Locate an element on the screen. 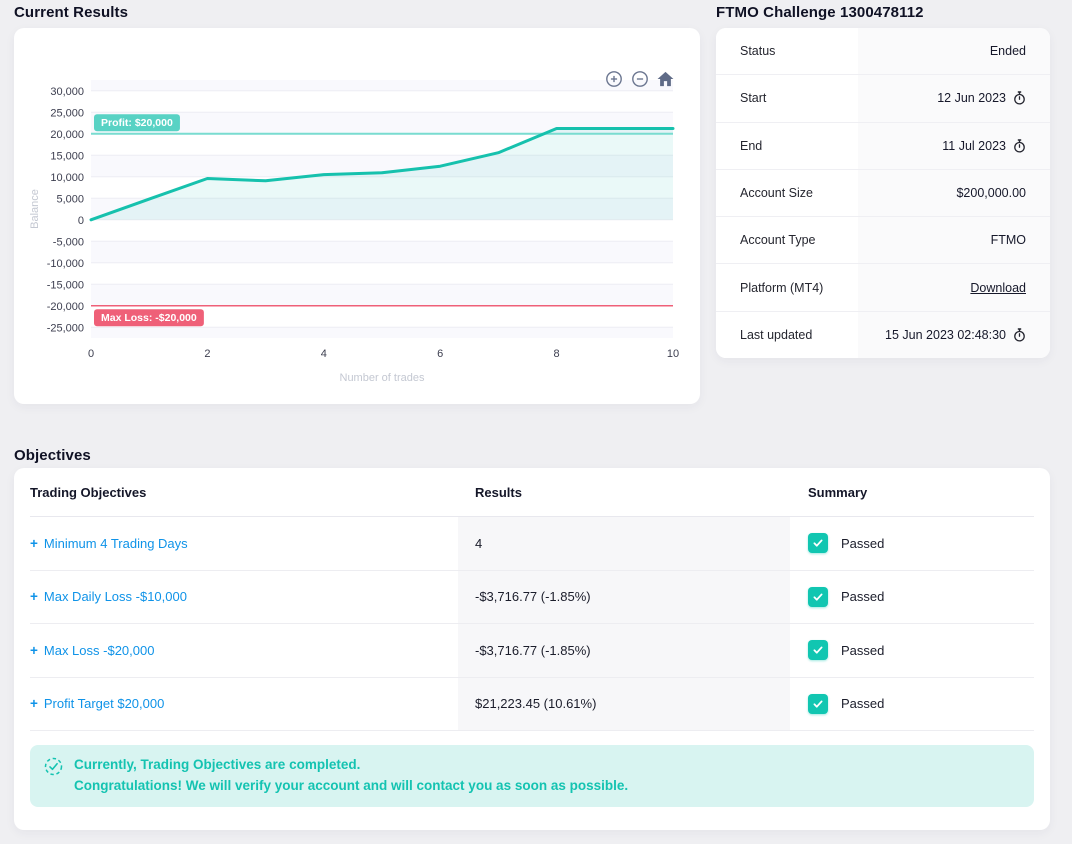  objectives-table-header: Trading Objectives Results Summary is located at coordinates (532, 492).